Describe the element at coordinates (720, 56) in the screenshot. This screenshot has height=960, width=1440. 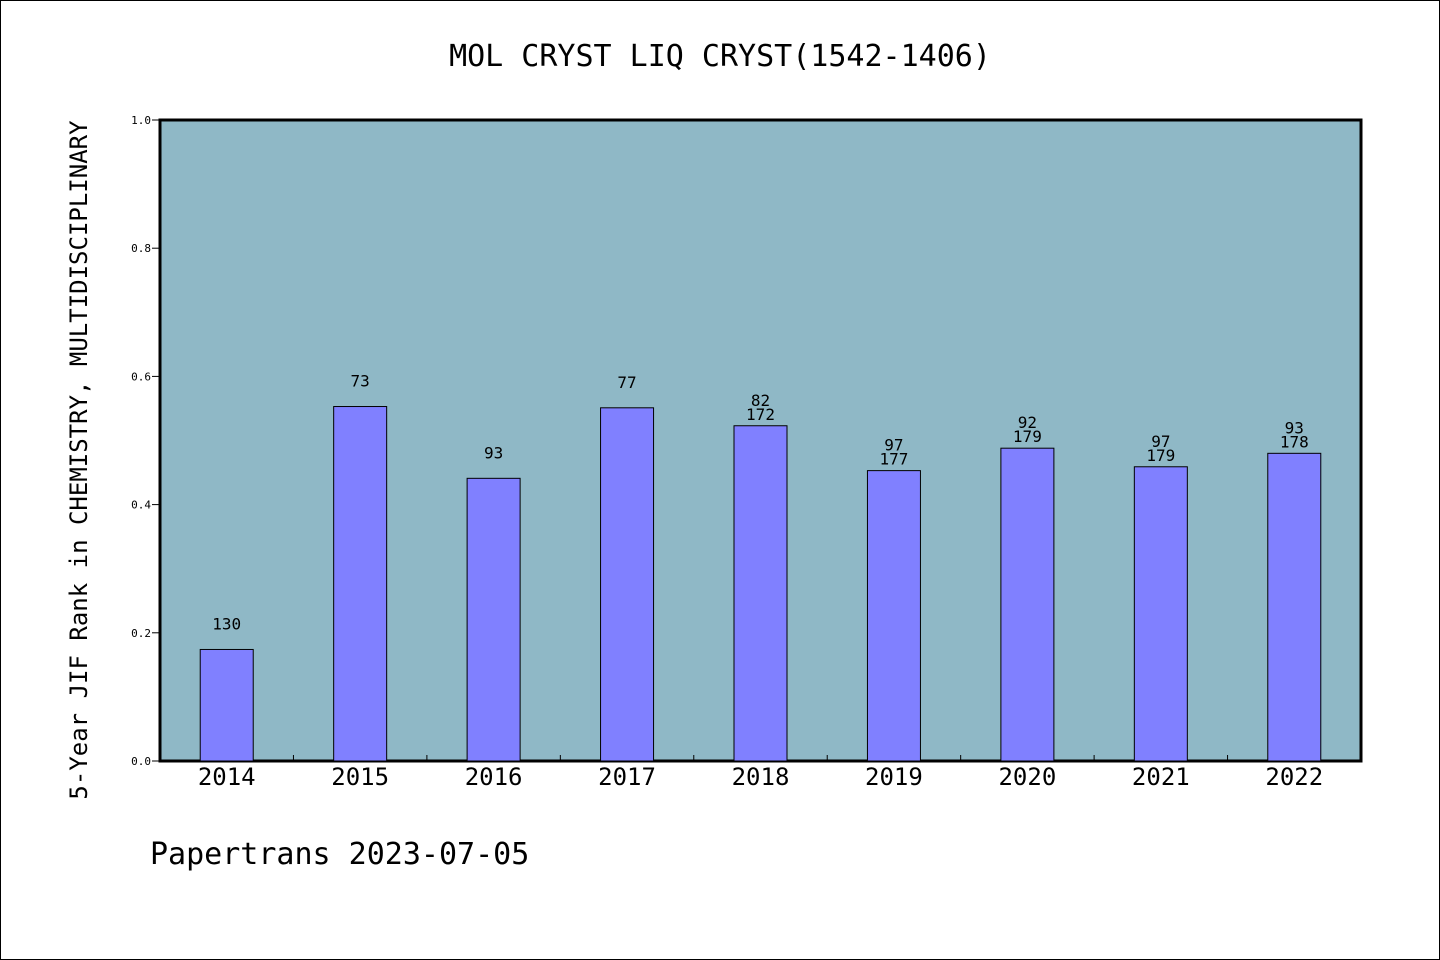
I see `chart-title: MOL CRYST LIQ CRYST(1542-1406)` at that location.